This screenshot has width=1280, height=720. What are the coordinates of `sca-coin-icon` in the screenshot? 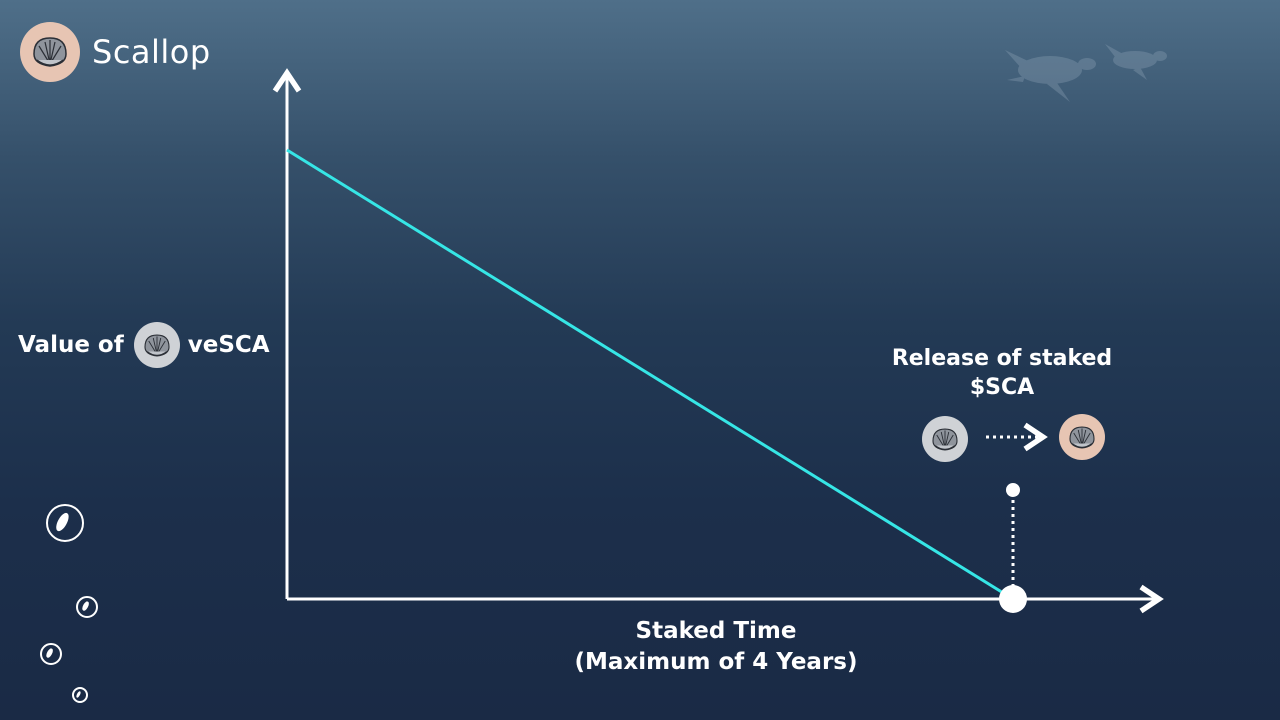 It's located at (1082, 437).